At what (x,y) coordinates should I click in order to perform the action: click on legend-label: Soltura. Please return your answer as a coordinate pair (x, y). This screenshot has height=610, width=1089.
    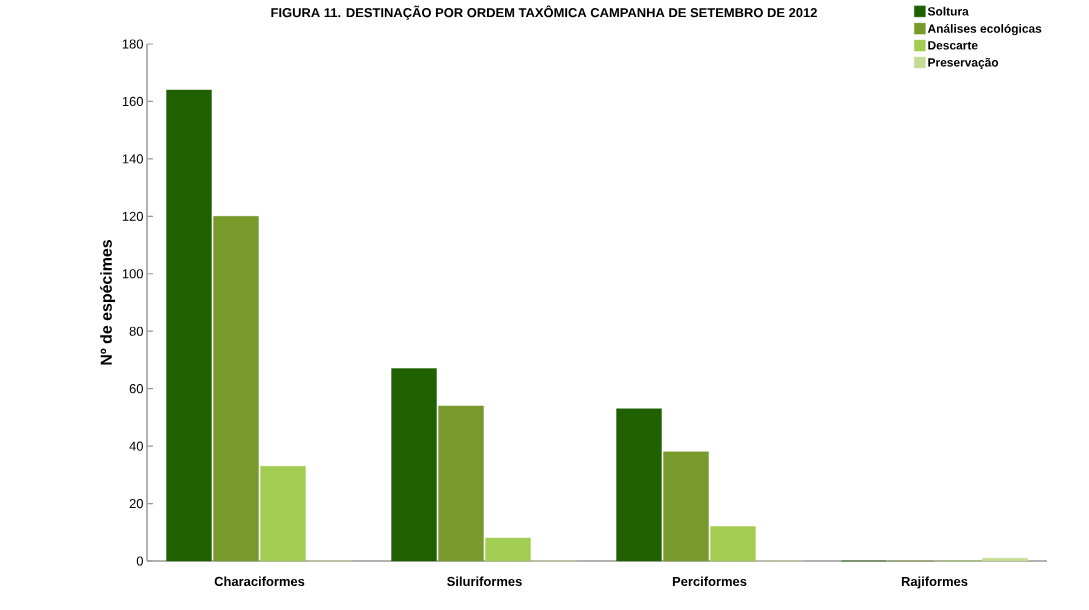
    Looking at the image, I should click on (948, 11).